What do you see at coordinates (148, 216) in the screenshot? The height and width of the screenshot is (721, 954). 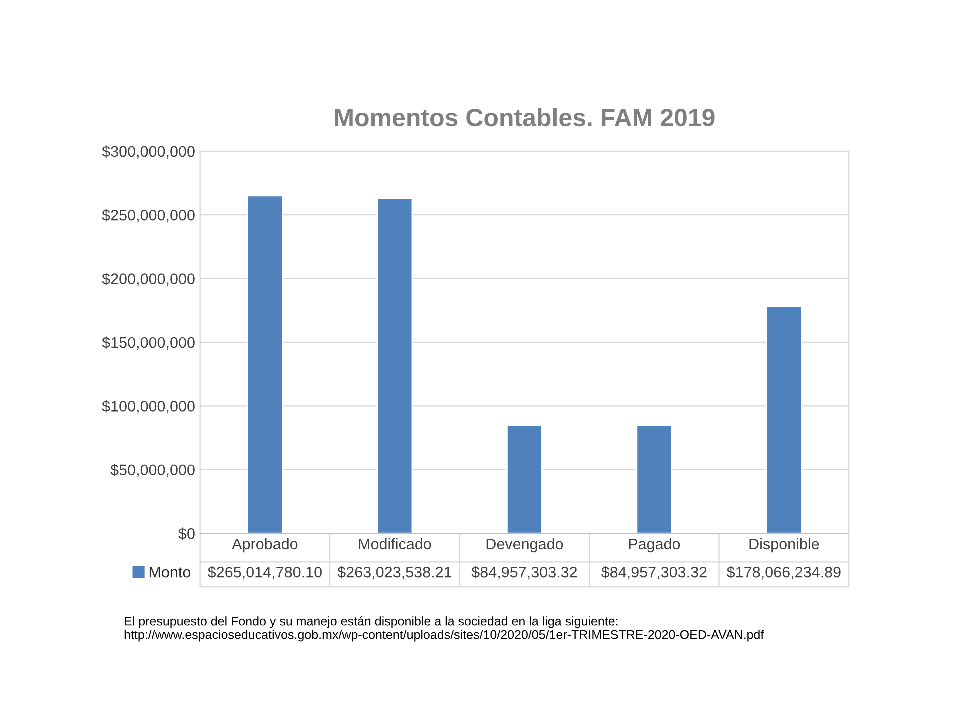 I see `y-tick-label: $250,000,000` at bounding box center [148, 216].